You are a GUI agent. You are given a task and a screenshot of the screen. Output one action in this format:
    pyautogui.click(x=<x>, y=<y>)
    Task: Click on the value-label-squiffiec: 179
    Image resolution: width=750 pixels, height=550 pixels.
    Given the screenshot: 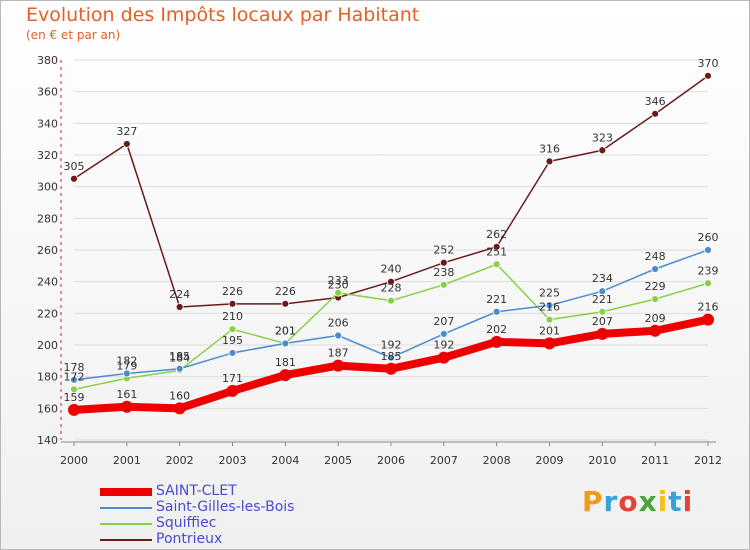 What is the action you would take?
    pyautogui.click(x=126, y=365)
    